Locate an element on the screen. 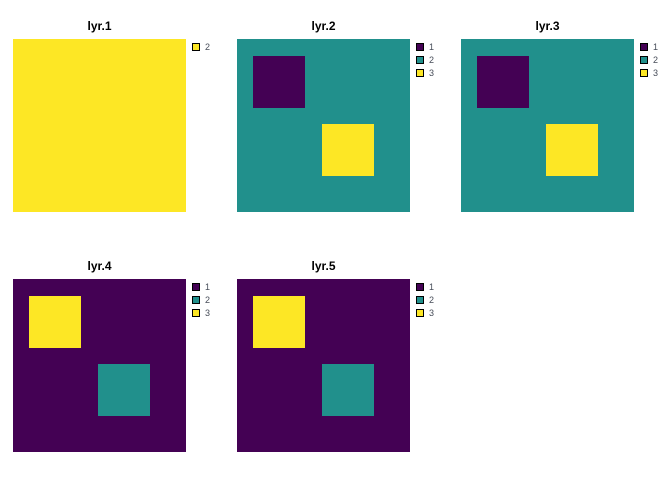 The width and height of the screenshot is (672, 480). raster-lyr5 is located at coordinates (323, 365).